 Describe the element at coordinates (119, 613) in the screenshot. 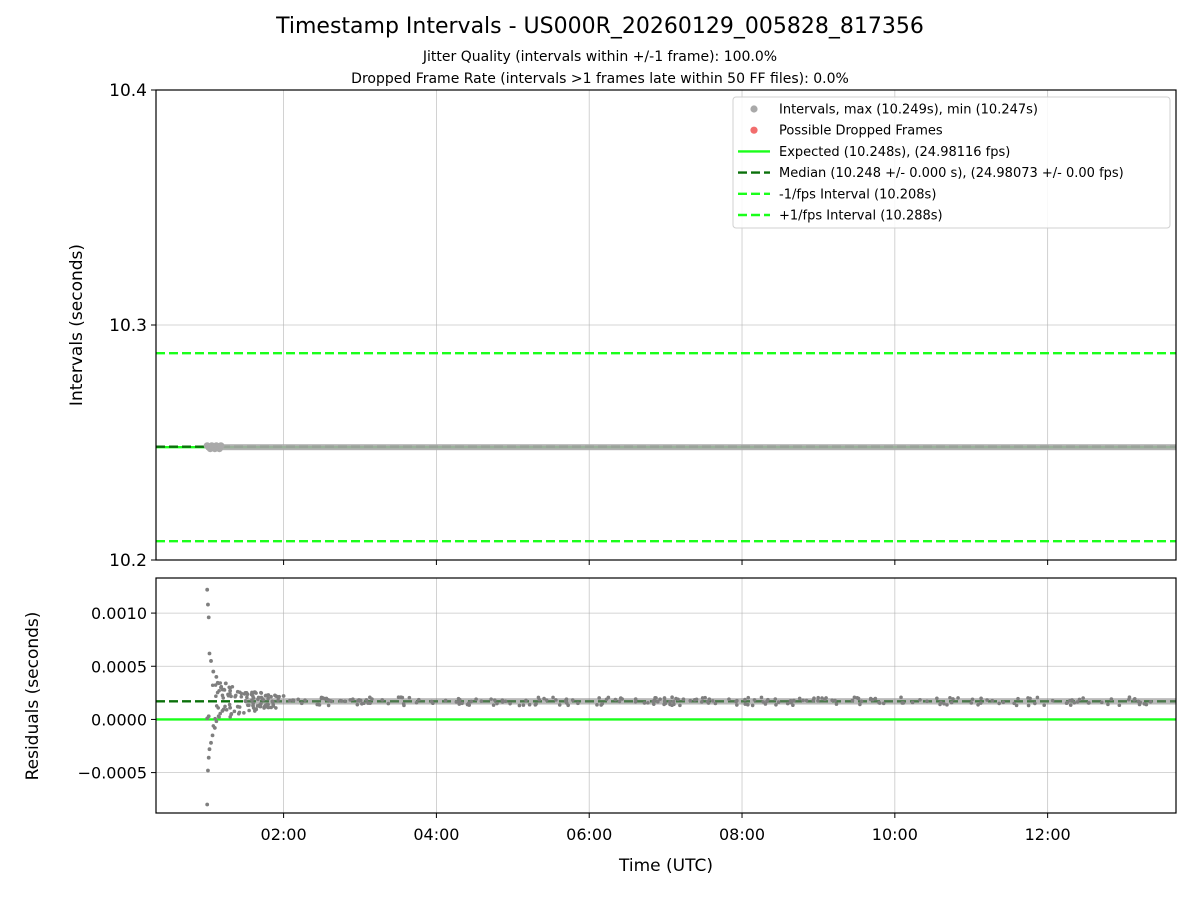

I see `residuals-y-tick-label: 0.0010` at that location.